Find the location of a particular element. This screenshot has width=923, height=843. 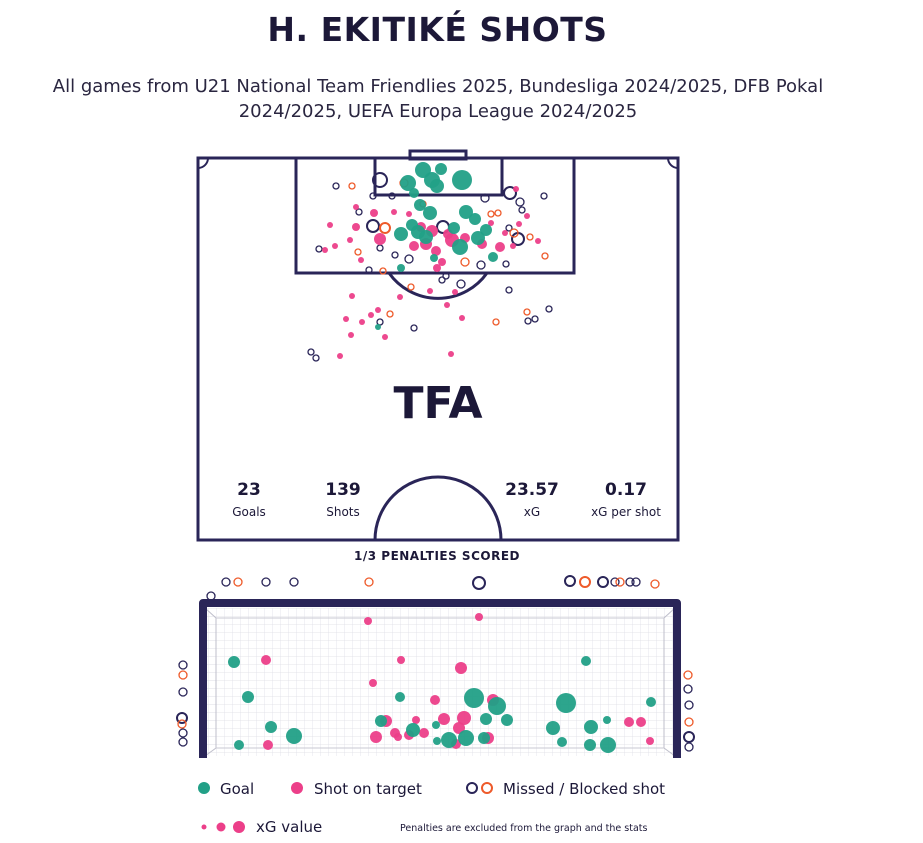

legend-missed-label: Missed / Blocked shot is located at coordinates (584, 789).